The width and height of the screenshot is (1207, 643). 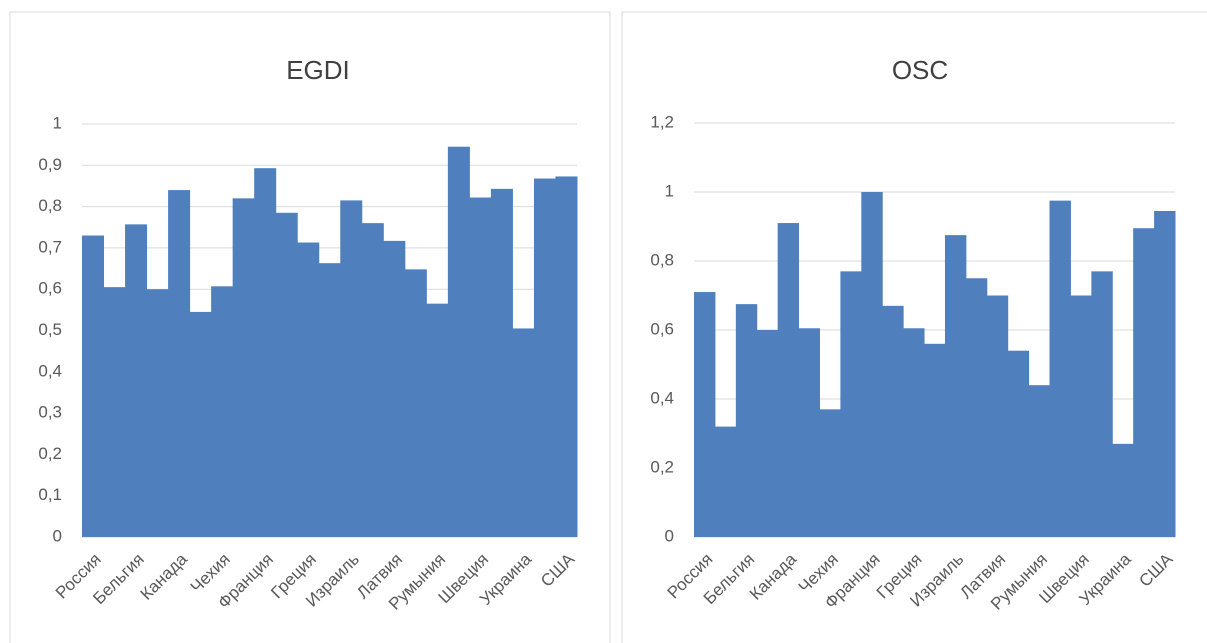 I want to click on y-tick-label: 0,5, so click(x=50, y=329).